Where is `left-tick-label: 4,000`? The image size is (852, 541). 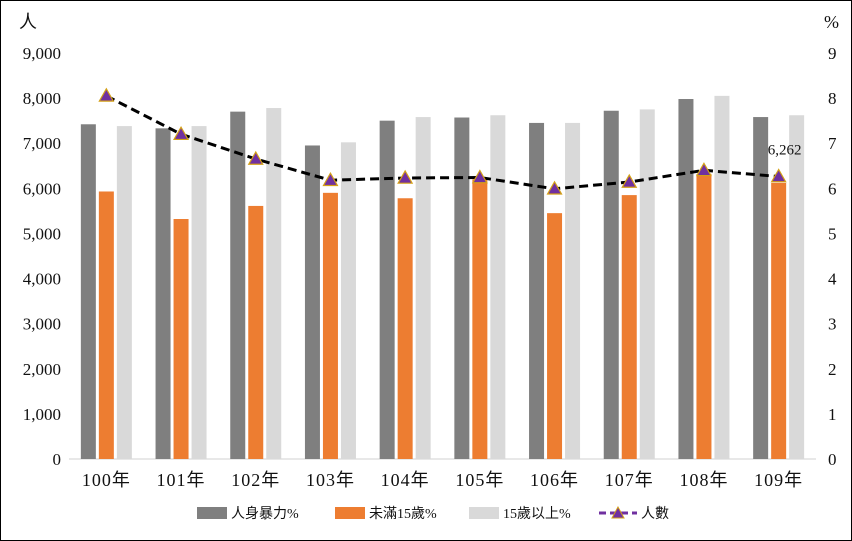 left-tick-label: 4,000 is located at coordinates (42, 279).